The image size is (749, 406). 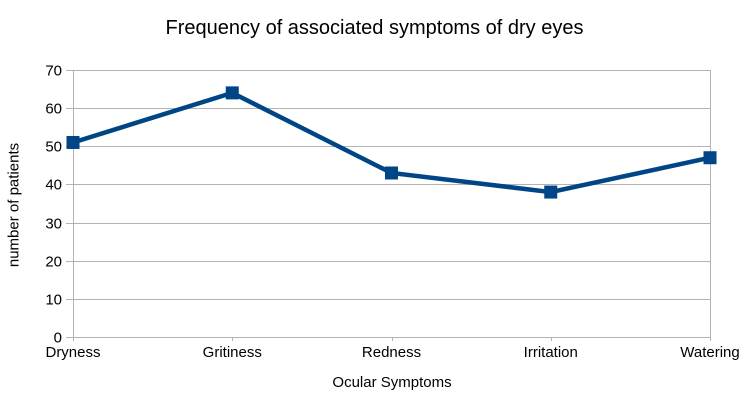 I want to click on x-category-label: Gritiness, so click(x=232, y=352).